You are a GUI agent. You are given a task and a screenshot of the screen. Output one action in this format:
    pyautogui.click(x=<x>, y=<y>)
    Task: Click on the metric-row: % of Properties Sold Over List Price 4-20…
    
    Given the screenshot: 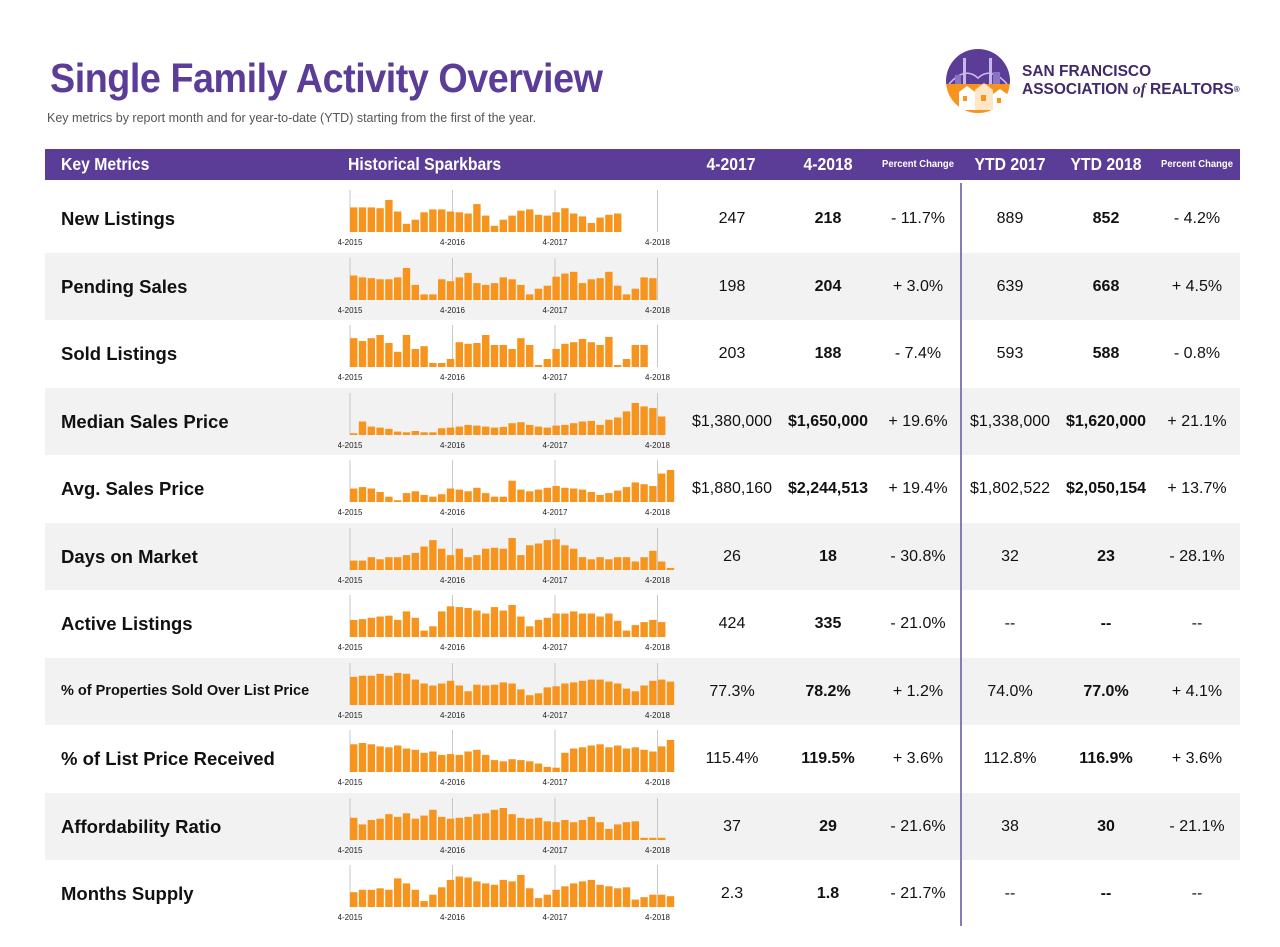 What is the action you would take?
    pyautogui.click(x=642, y=691)
    